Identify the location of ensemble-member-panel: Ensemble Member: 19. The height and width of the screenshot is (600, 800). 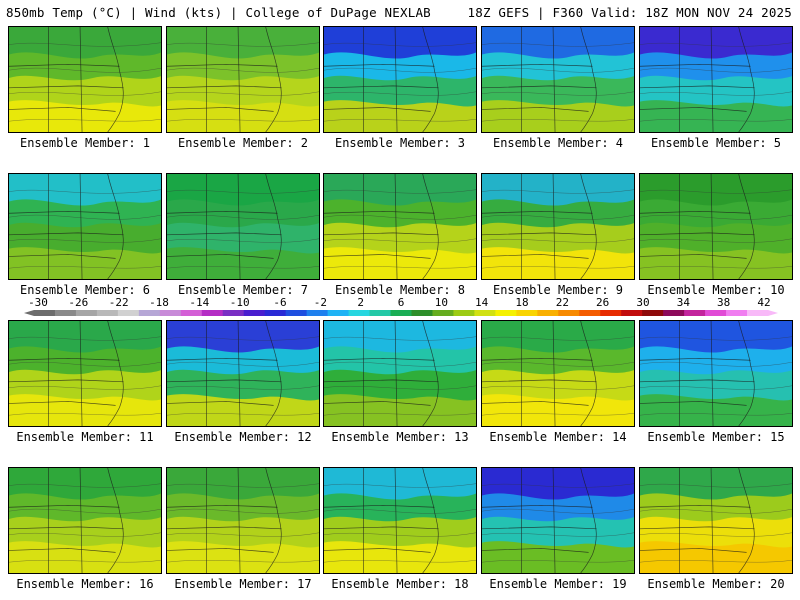
(558, 530).